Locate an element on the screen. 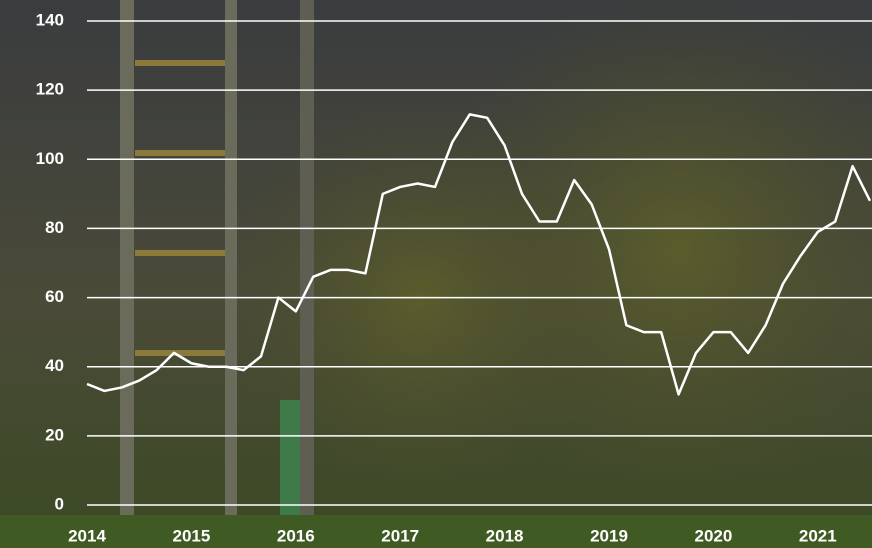  x-tick-label: 2016 is located at coordinates (296, 535).